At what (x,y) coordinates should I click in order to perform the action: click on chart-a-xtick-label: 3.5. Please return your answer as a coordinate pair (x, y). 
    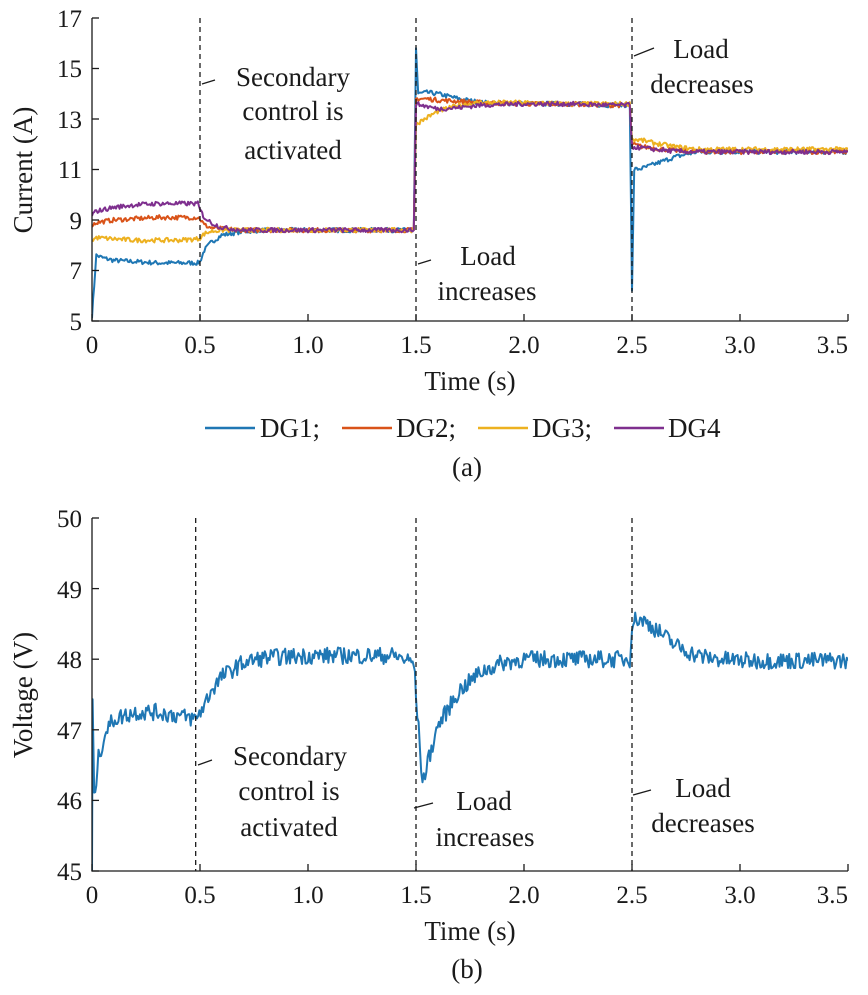
    Looking at the image, I should click on (832, 345).